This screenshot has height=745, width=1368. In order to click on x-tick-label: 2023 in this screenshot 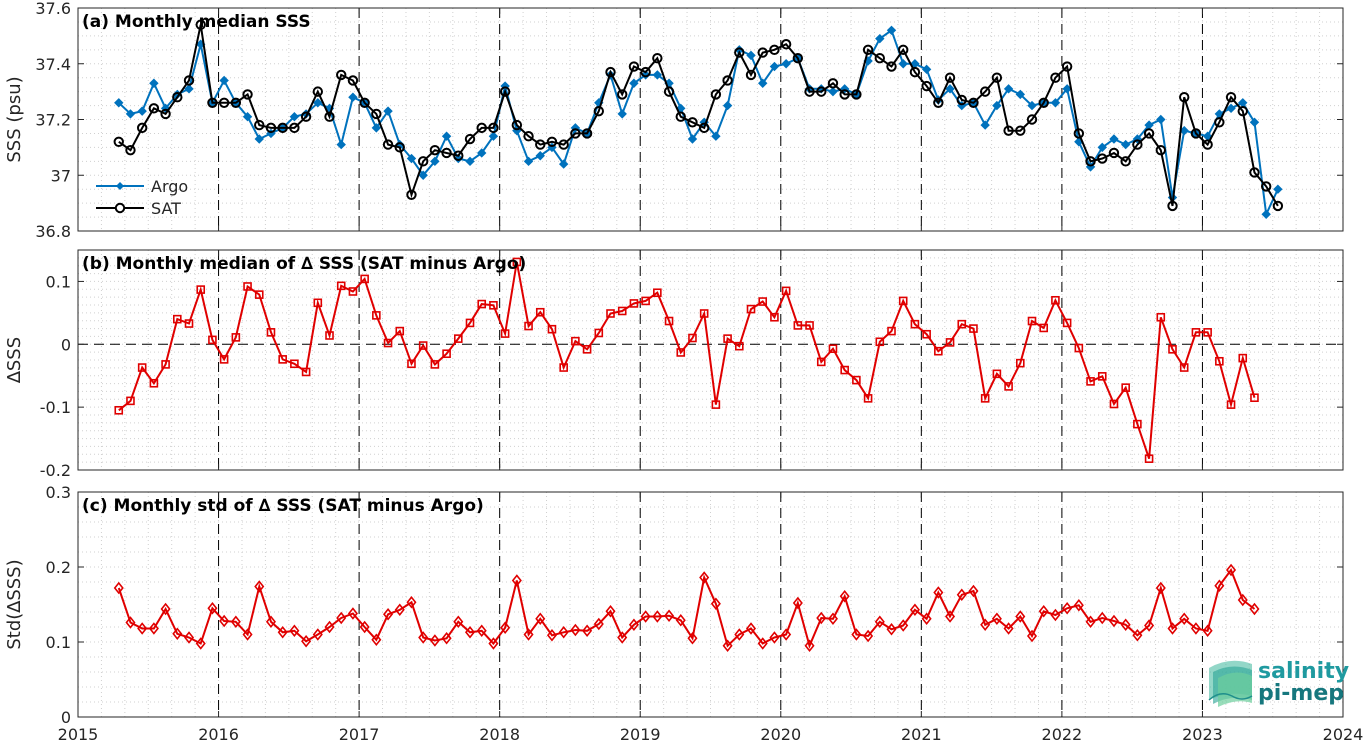, I will do `click(1202, 734)`.